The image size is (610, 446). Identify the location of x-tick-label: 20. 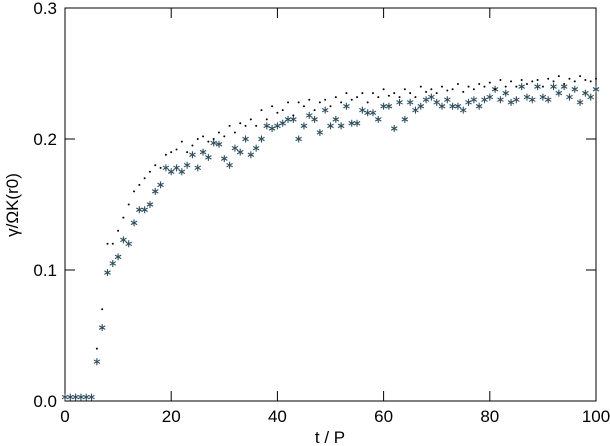
(171, 416).